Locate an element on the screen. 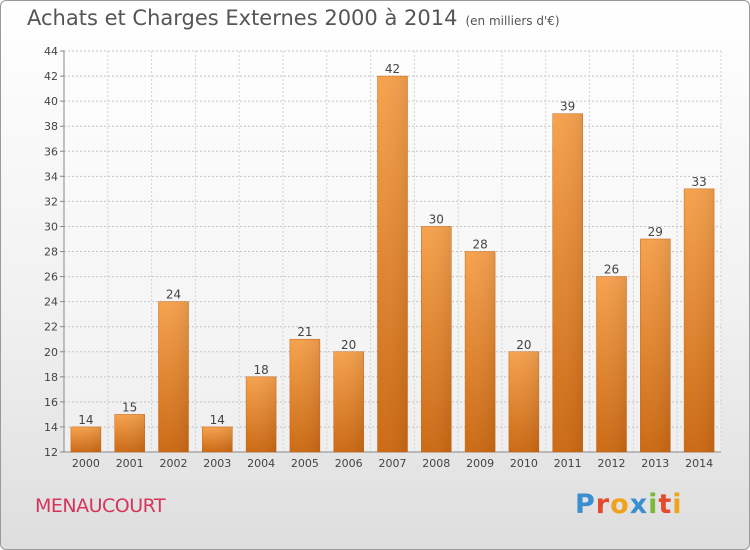  y-tick-label: 34 is located at coordinates (51, 176).